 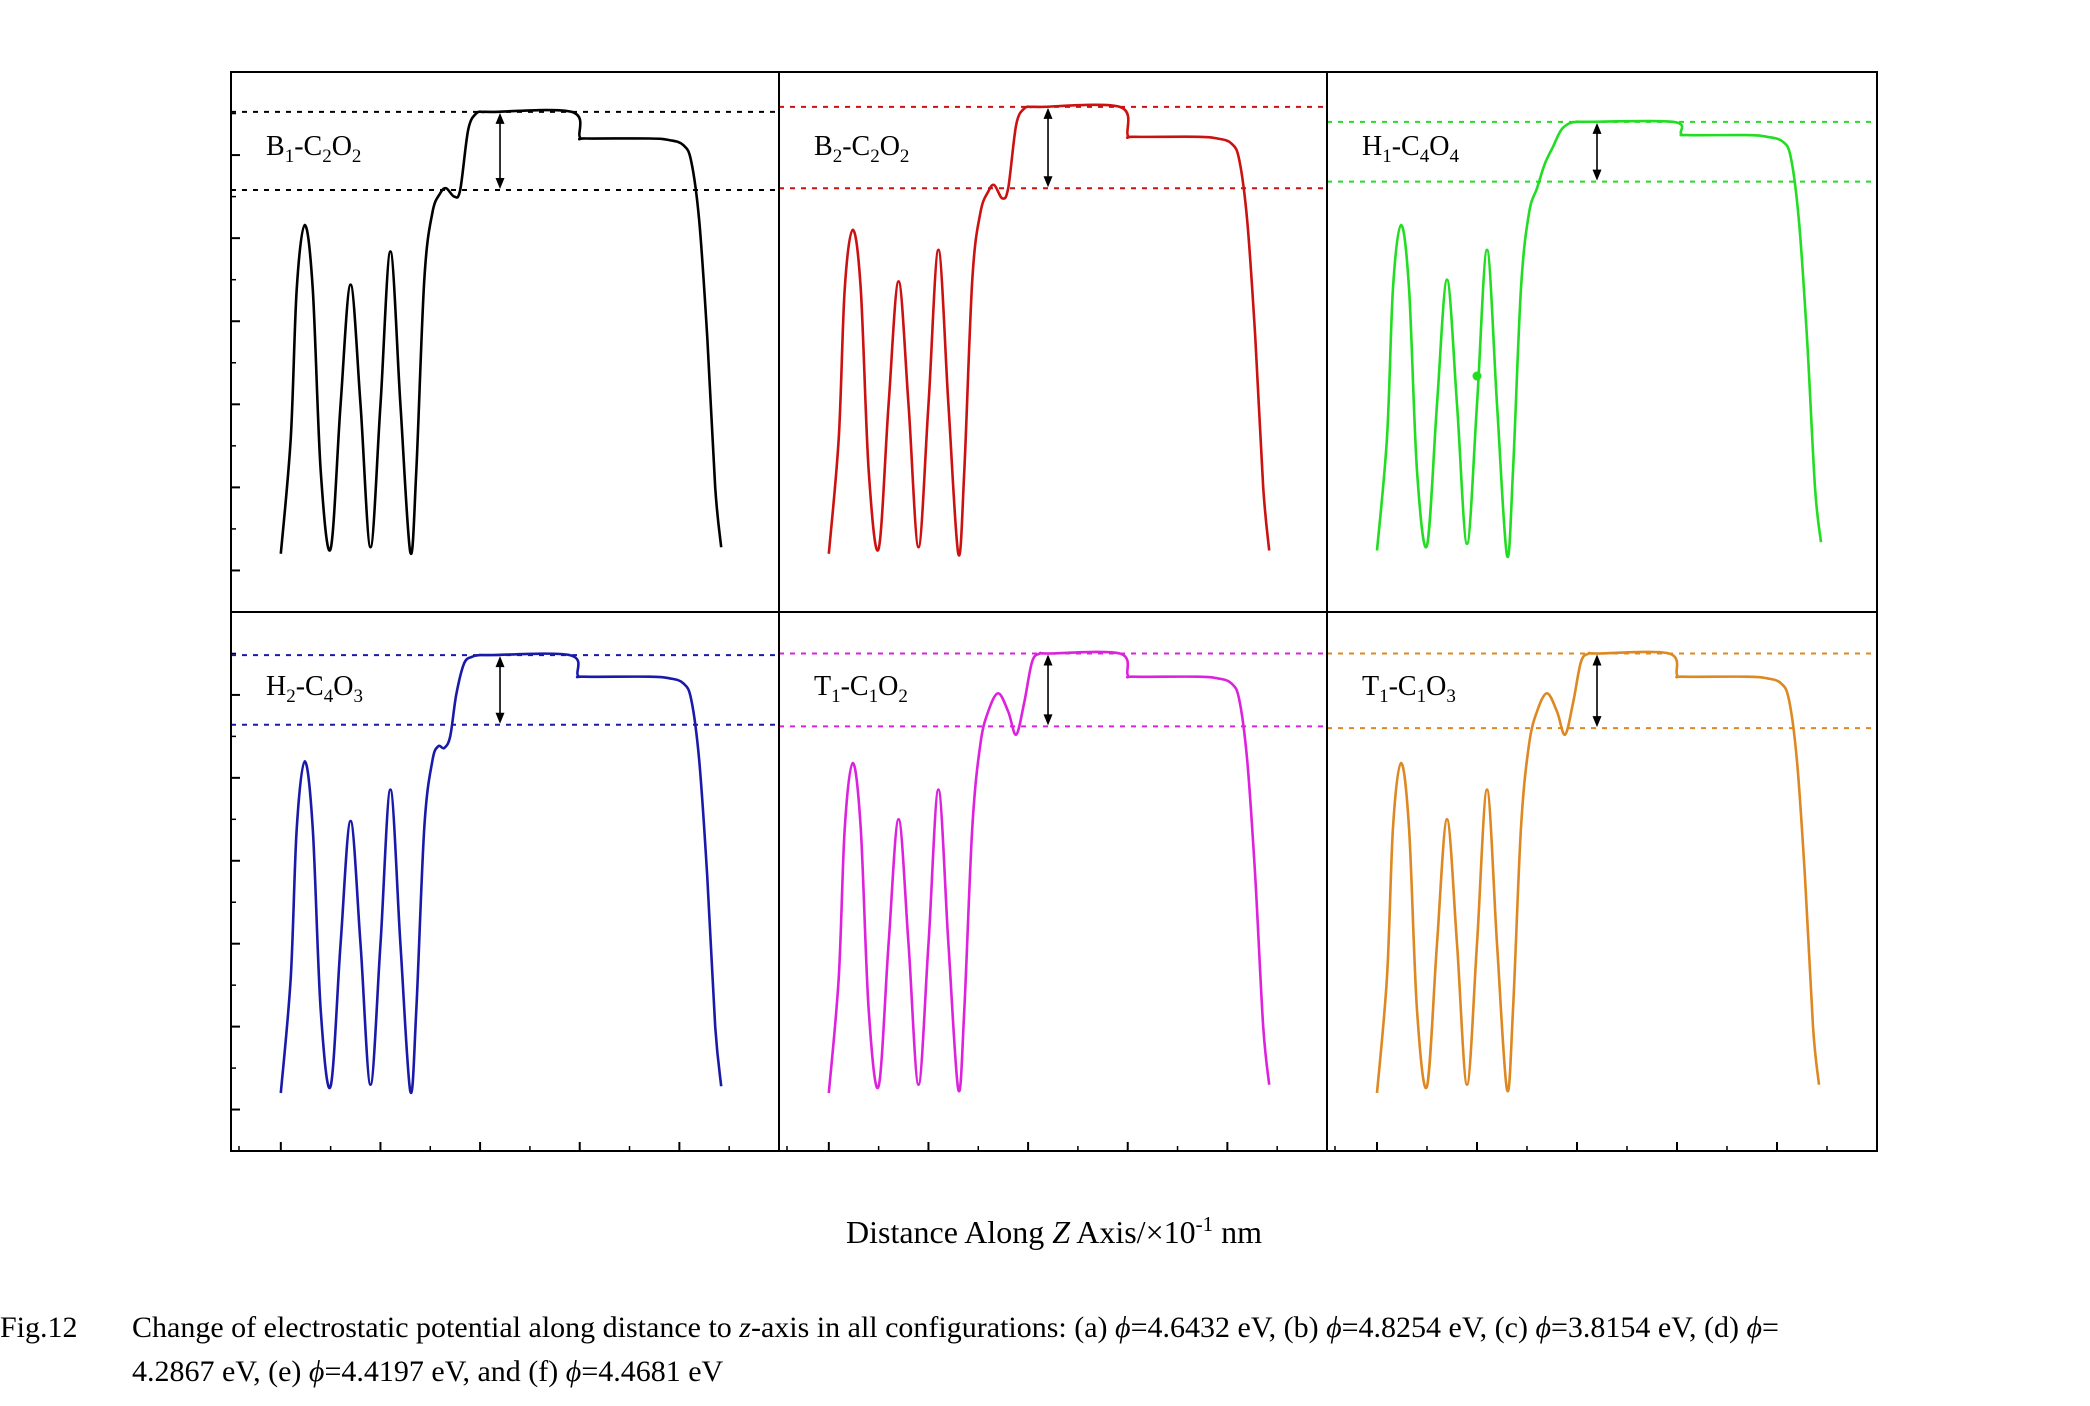 I want to click on caption-text-part: =4.4197 eV, and (f), so click(x=445, y=1371).